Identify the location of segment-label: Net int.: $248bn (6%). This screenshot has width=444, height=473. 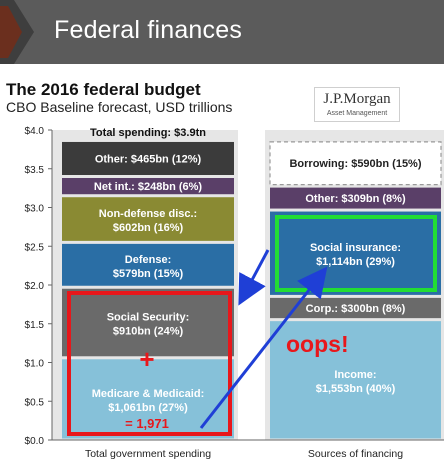
(148, 187).